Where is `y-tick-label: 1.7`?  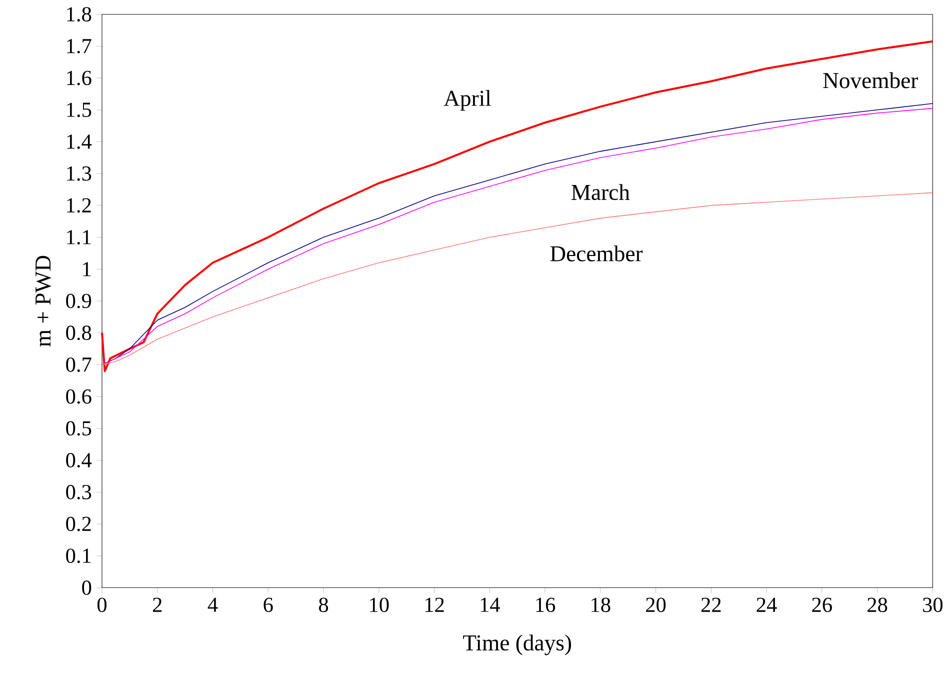
y-tick-label: 1.7 is located at coordinates (79, 46).